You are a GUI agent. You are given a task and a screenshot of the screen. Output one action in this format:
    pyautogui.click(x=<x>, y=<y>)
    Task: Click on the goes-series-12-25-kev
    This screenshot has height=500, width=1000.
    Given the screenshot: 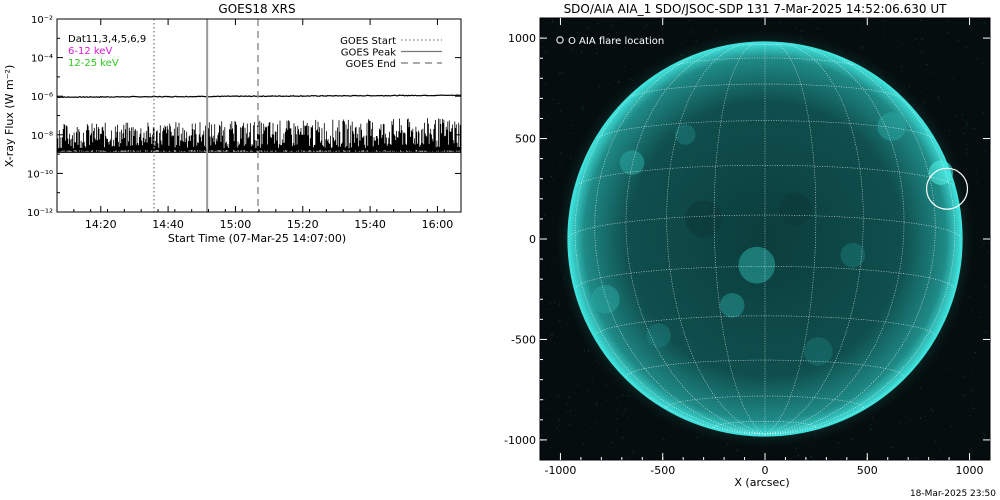 What is the action you would take?
    pyautogui.click(x=259, y=135)
    